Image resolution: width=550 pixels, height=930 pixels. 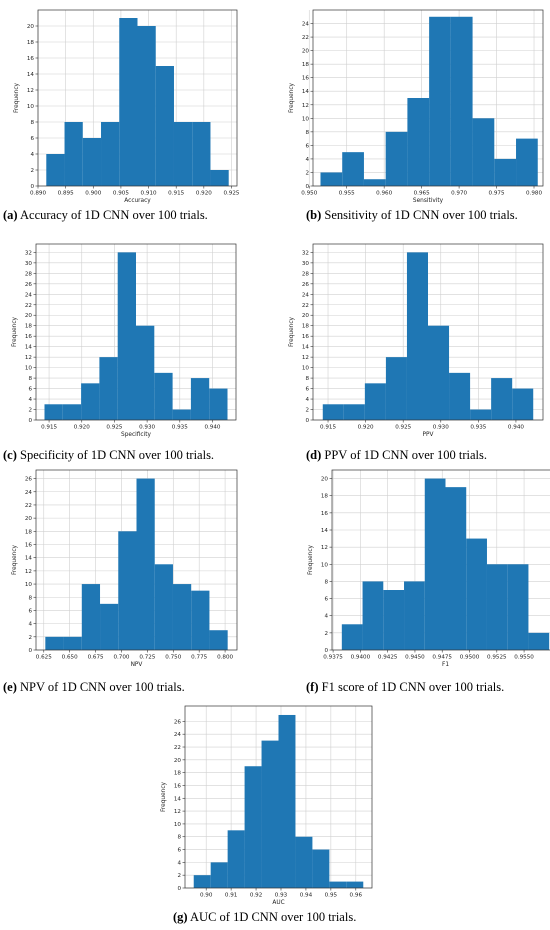 What do you see at coordinates (422, 194) in the screenshot?
I see `x-tick-label: 0.965` at bounding box center [422, 194].